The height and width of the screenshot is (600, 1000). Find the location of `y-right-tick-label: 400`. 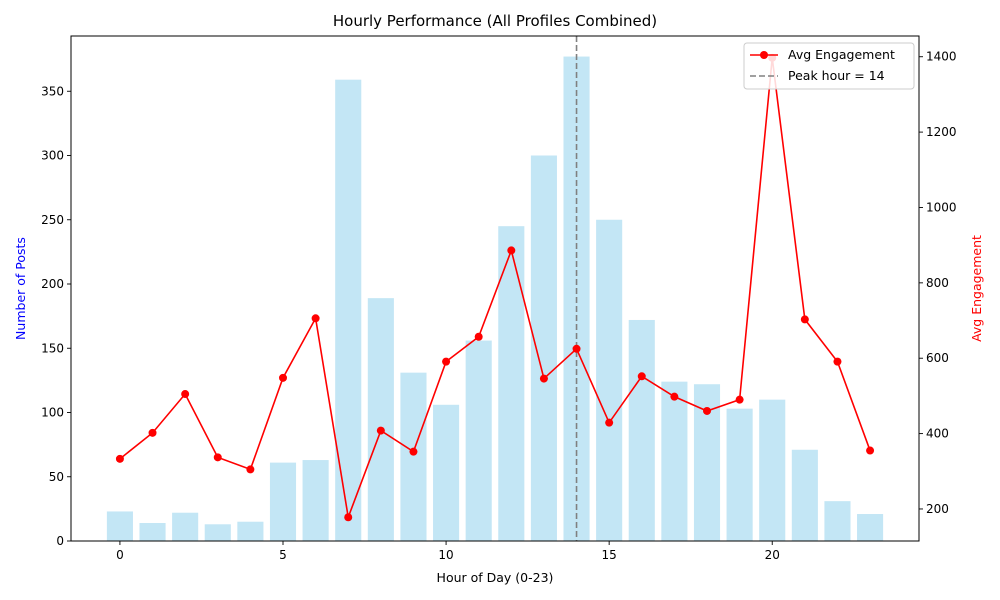

y-right-tick-label: 400 is located at coordinates (937, 434).